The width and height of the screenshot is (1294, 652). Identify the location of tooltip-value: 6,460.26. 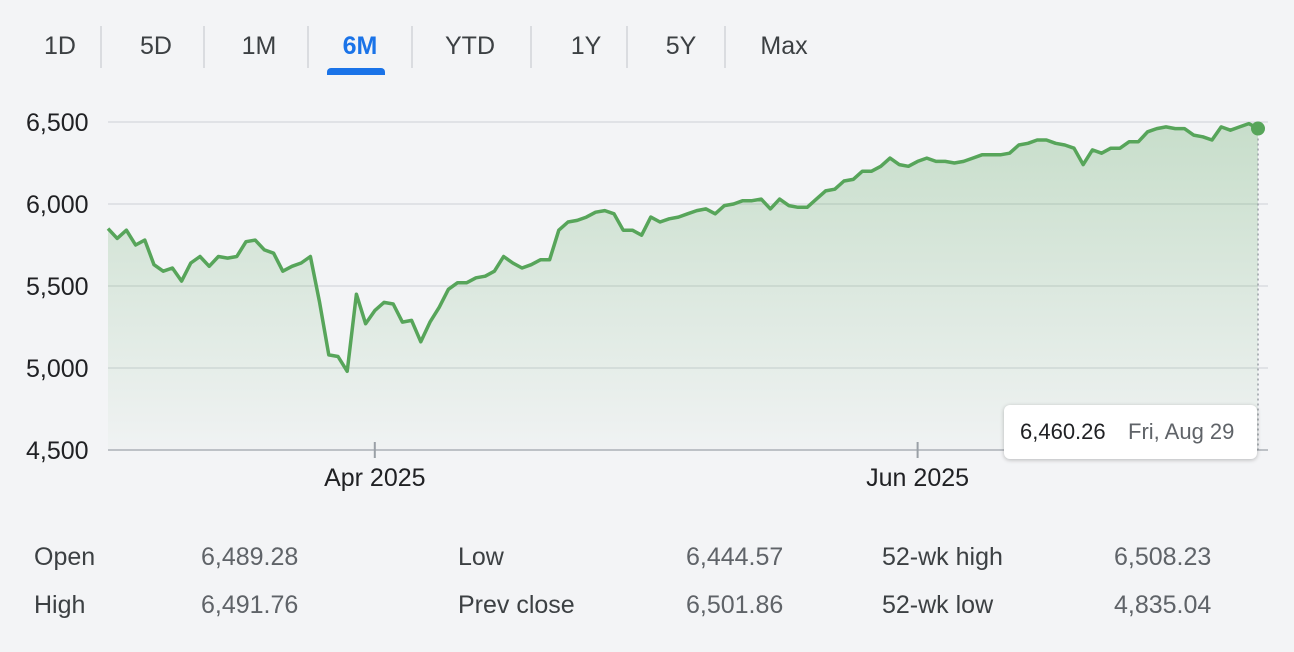
(1063, 431).